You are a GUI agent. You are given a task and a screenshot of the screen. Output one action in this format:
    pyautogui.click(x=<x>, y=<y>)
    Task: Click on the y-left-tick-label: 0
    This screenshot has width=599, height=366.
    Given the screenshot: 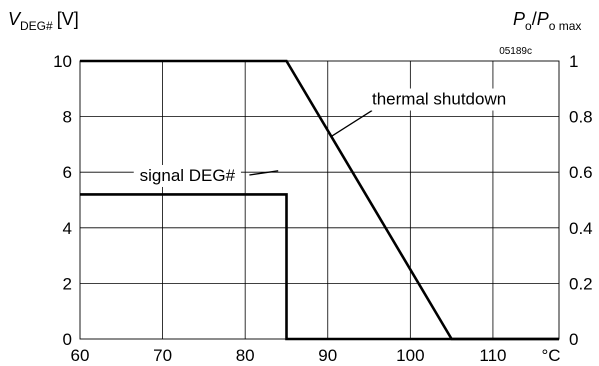 What is the action you would take?
    pyautogui.click(x=67, y=339)
    